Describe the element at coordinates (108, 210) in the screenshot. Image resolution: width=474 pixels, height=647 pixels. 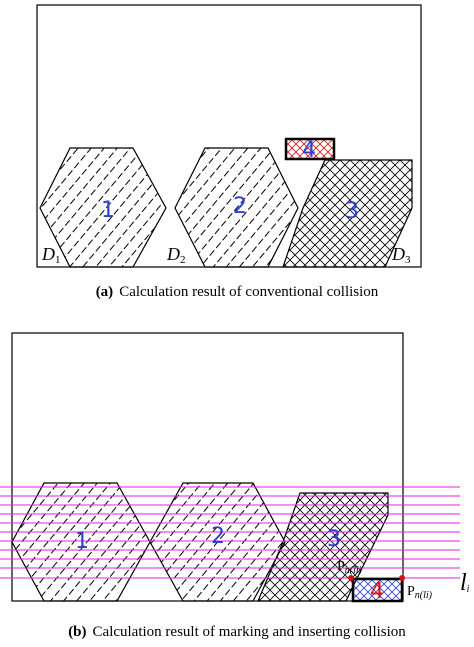
I see `part-1-label-a: 1` at that location.